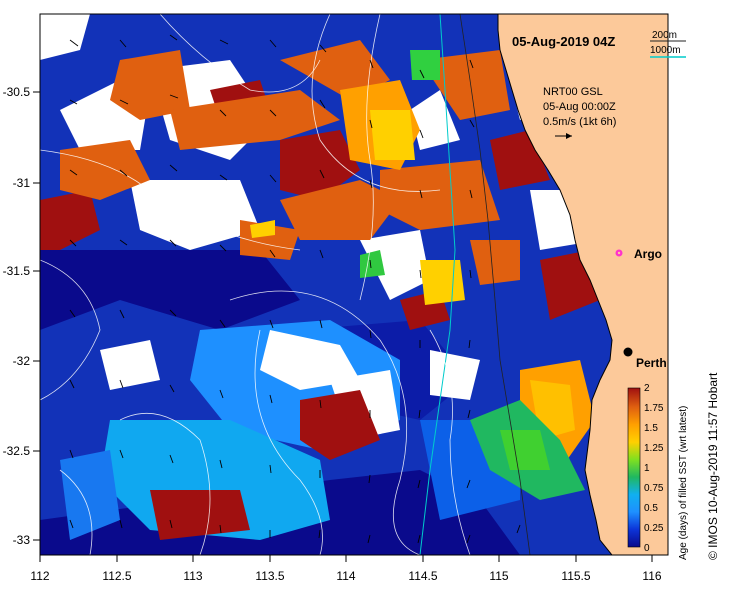 The height and width of the screenshot is (592, 739). What do you see at coordinates (647, 388) in the screenshot?
I see `colorbar-tick: 2` at bounding box center [647, 388].